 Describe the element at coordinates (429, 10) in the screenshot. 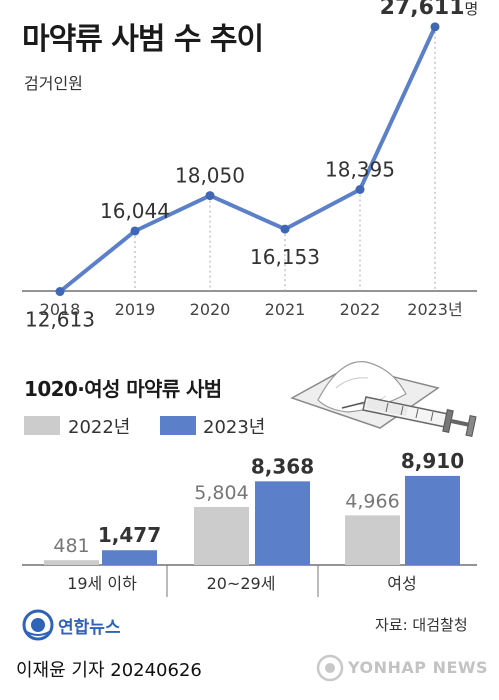

I see `data-label: 27,611명` at that location.